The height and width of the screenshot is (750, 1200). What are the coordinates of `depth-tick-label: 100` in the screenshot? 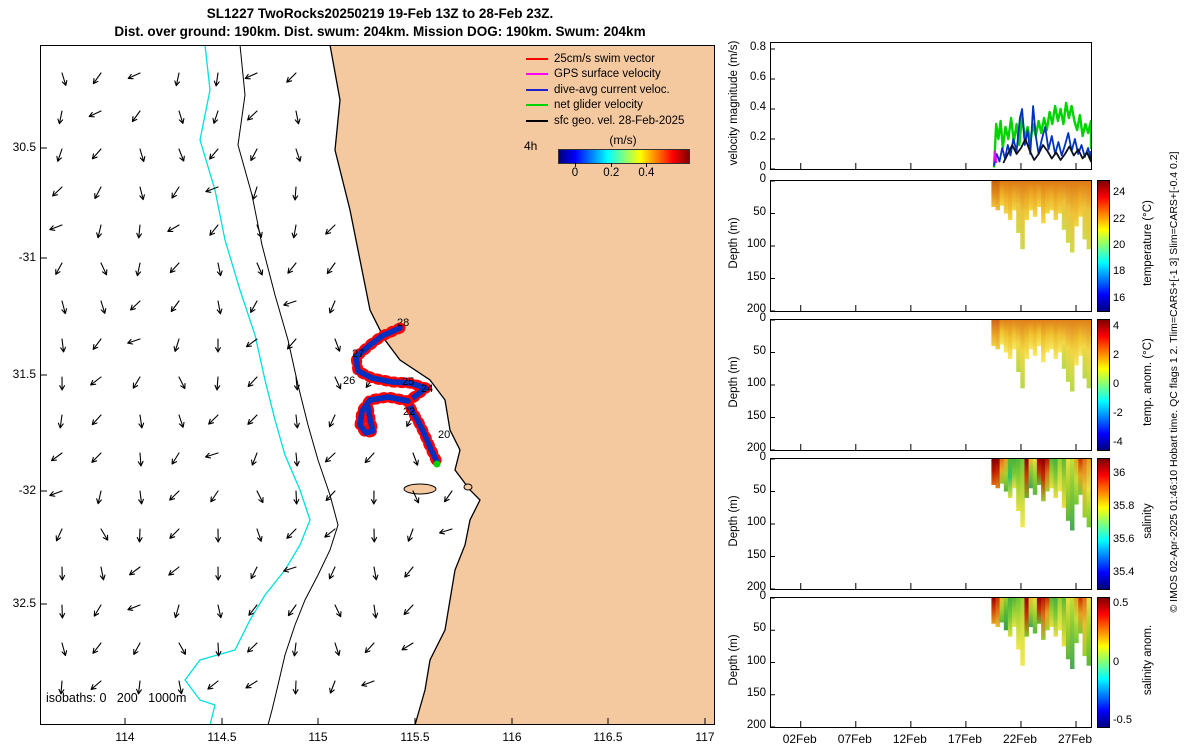 It's located at (756, 660).